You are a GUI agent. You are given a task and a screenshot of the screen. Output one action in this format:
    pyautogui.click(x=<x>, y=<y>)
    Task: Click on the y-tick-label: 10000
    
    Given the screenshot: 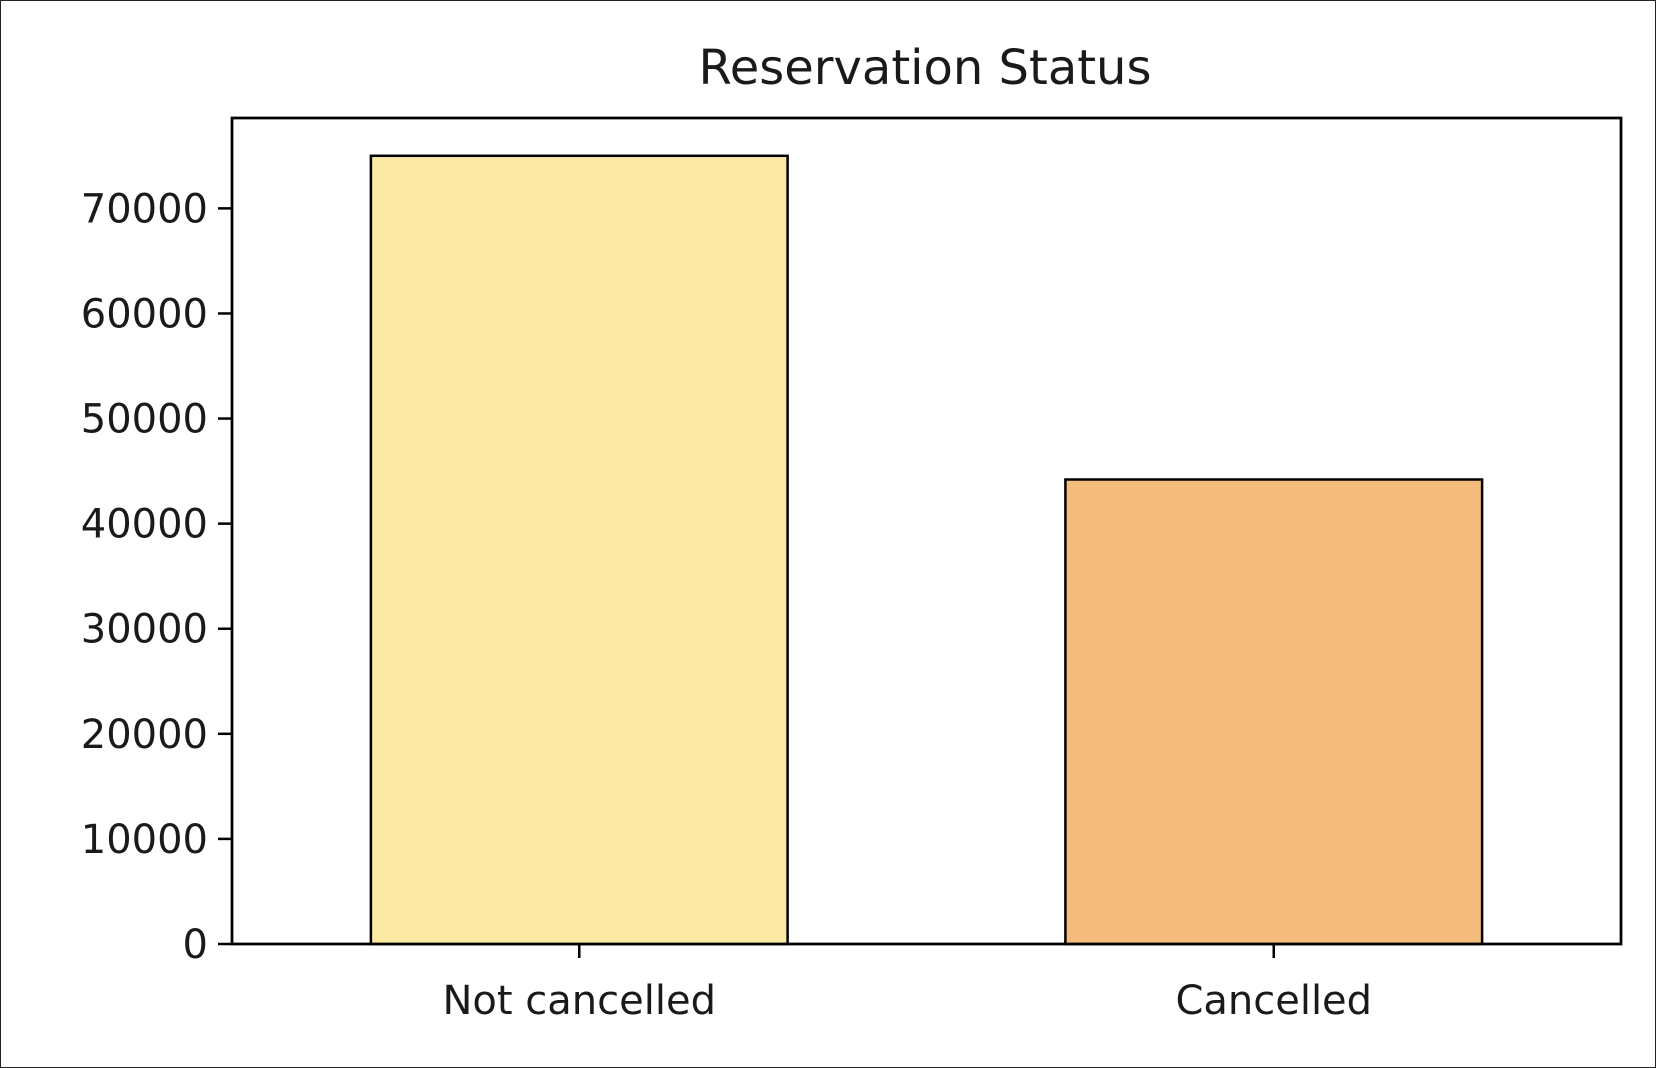 What is the action you would take?
    pyautogui.click(x=144, y=840)
    